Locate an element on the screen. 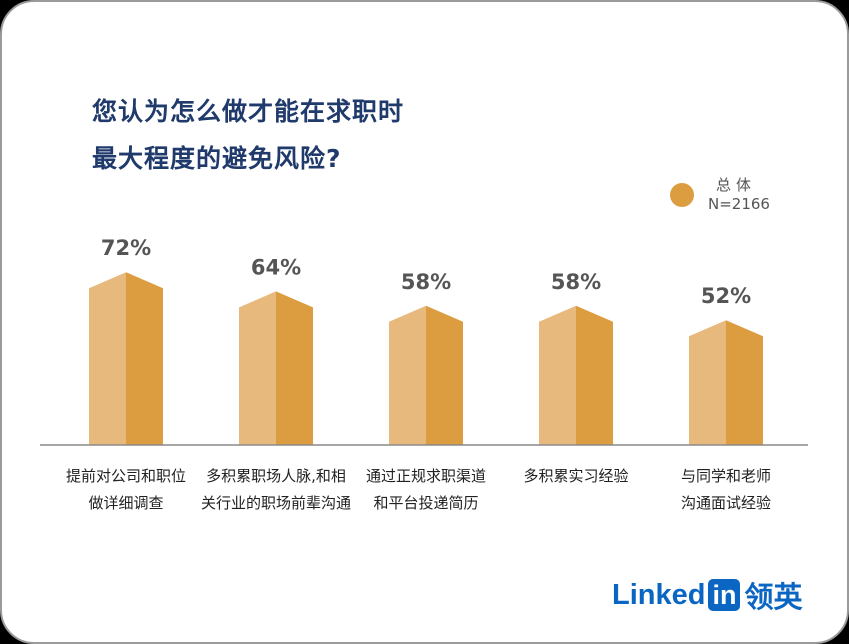 The width and height of the screenshot is (849, 644). category-label-4-line-1: 多积累实习经验 is located at coordinates (575, 476).